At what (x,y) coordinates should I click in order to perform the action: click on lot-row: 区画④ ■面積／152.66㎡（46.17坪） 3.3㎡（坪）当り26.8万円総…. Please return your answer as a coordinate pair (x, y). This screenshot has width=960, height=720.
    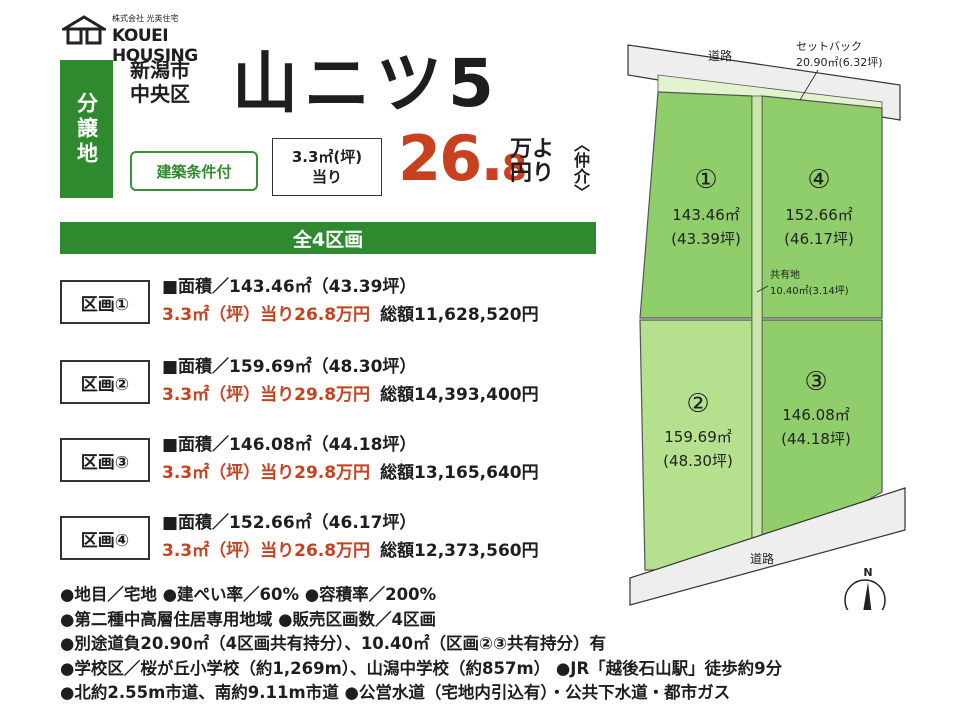
    Looking at the image, I should click on (330, 537).